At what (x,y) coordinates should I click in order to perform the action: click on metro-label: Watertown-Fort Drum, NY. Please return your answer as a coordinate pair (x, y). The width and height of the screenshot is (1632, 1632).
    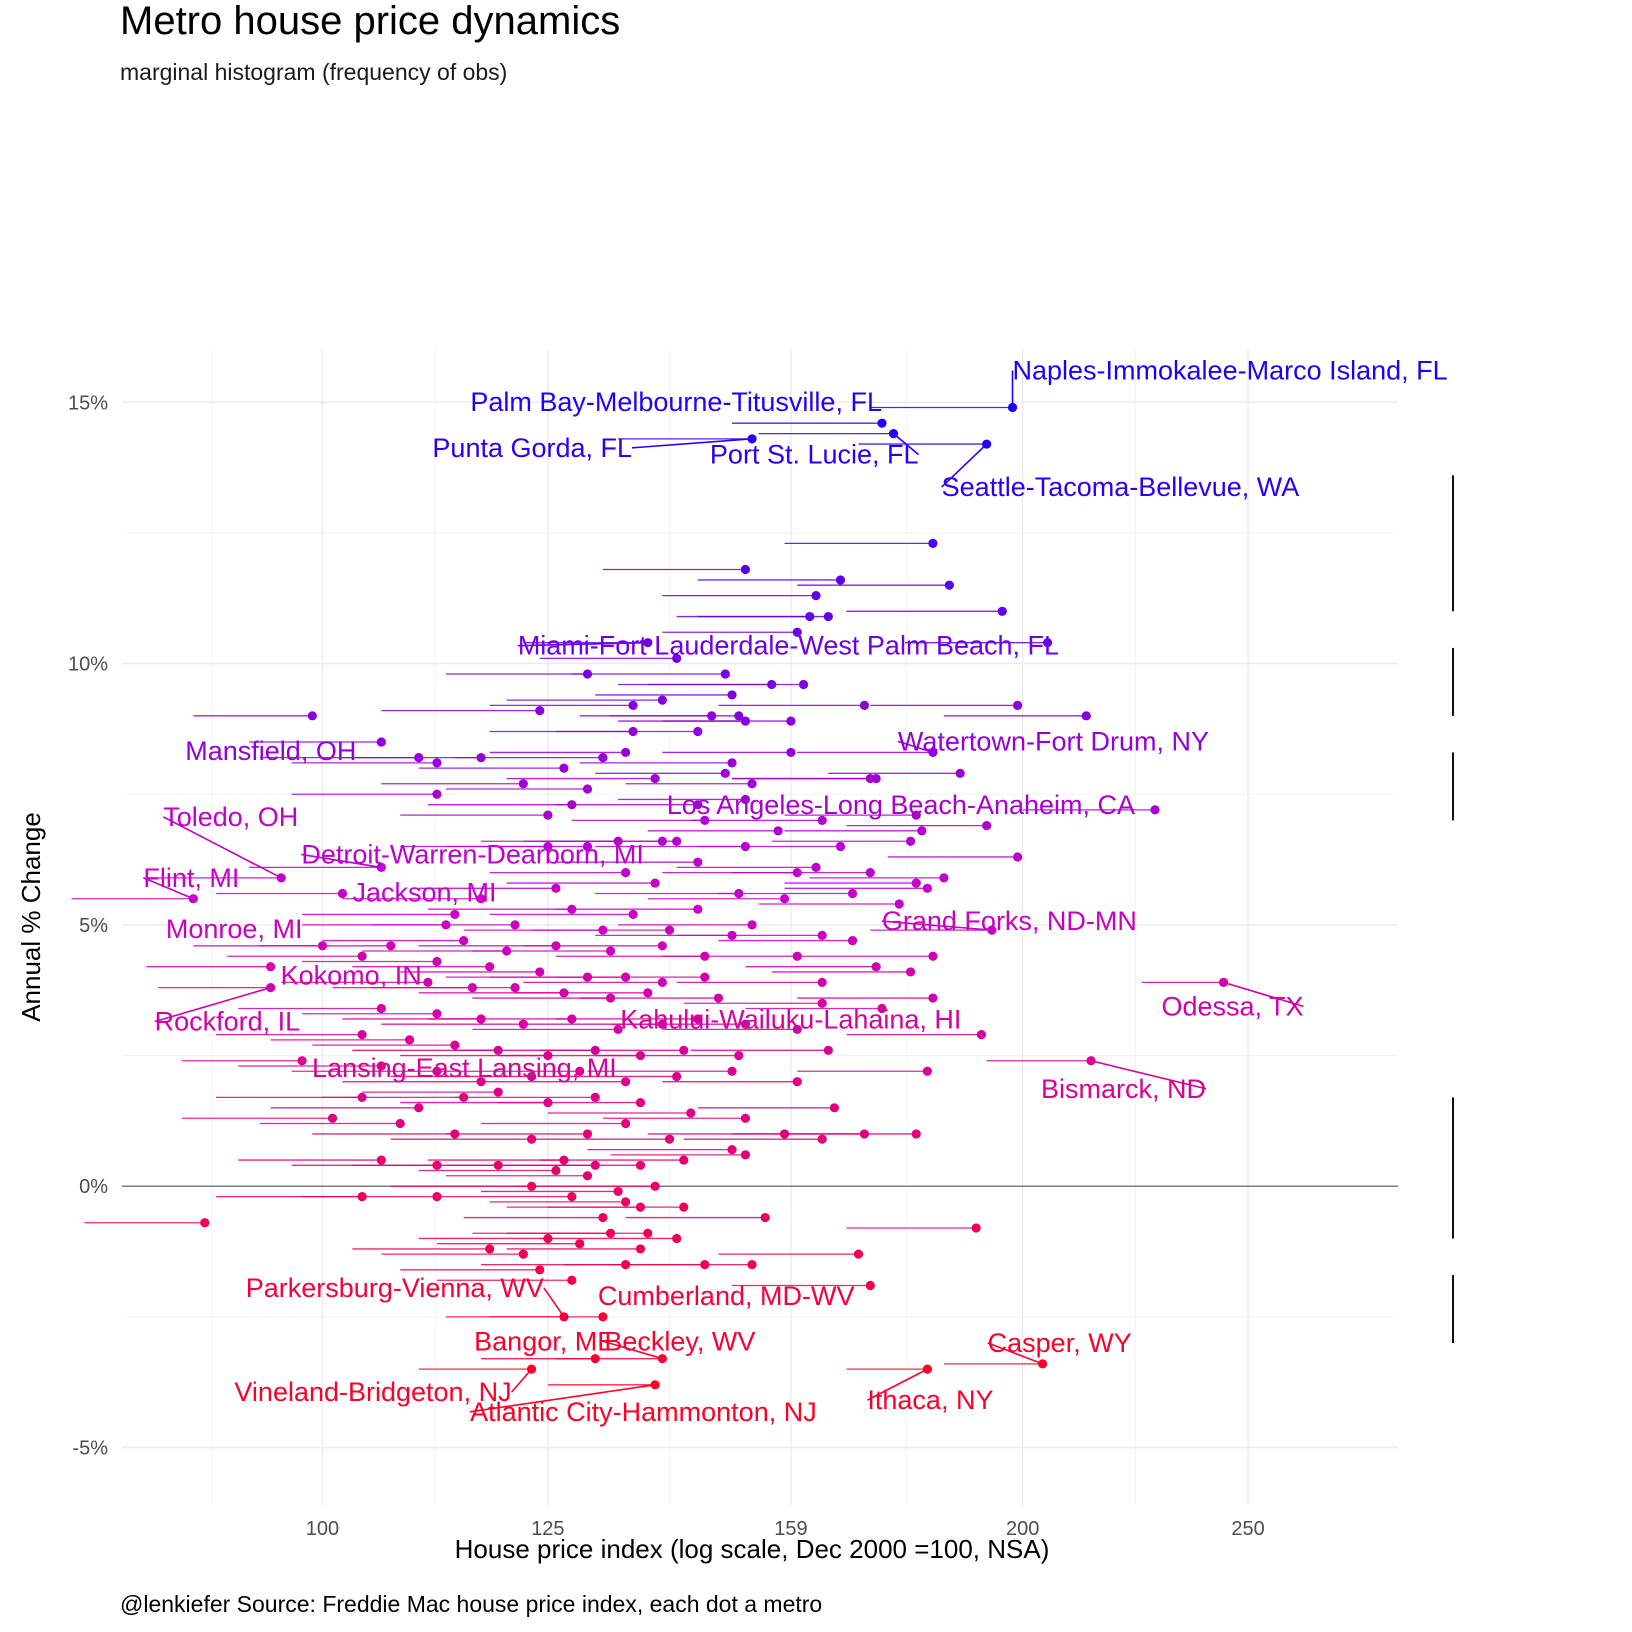
    Looking at the image, I should click on (1053, 741).